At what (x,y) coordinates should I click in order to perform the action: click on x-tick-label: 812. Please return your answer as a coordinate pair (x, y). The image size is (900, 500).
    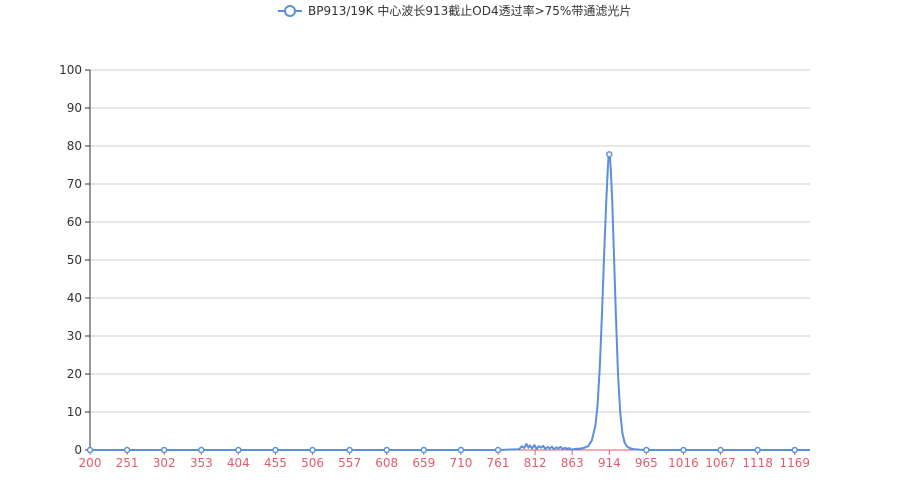
    Looking at the image, I should click on (535, 463).